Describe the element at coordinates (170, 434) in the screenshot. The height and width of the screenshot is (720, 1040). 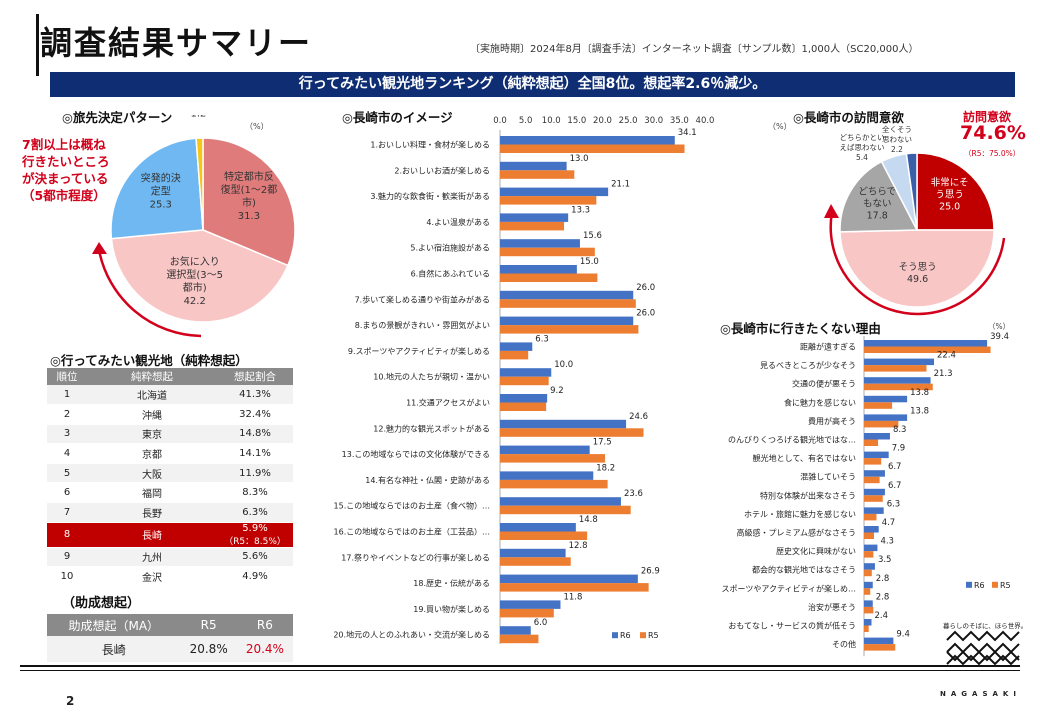
I see `table-row: 3 東京 14.8%` at that location.